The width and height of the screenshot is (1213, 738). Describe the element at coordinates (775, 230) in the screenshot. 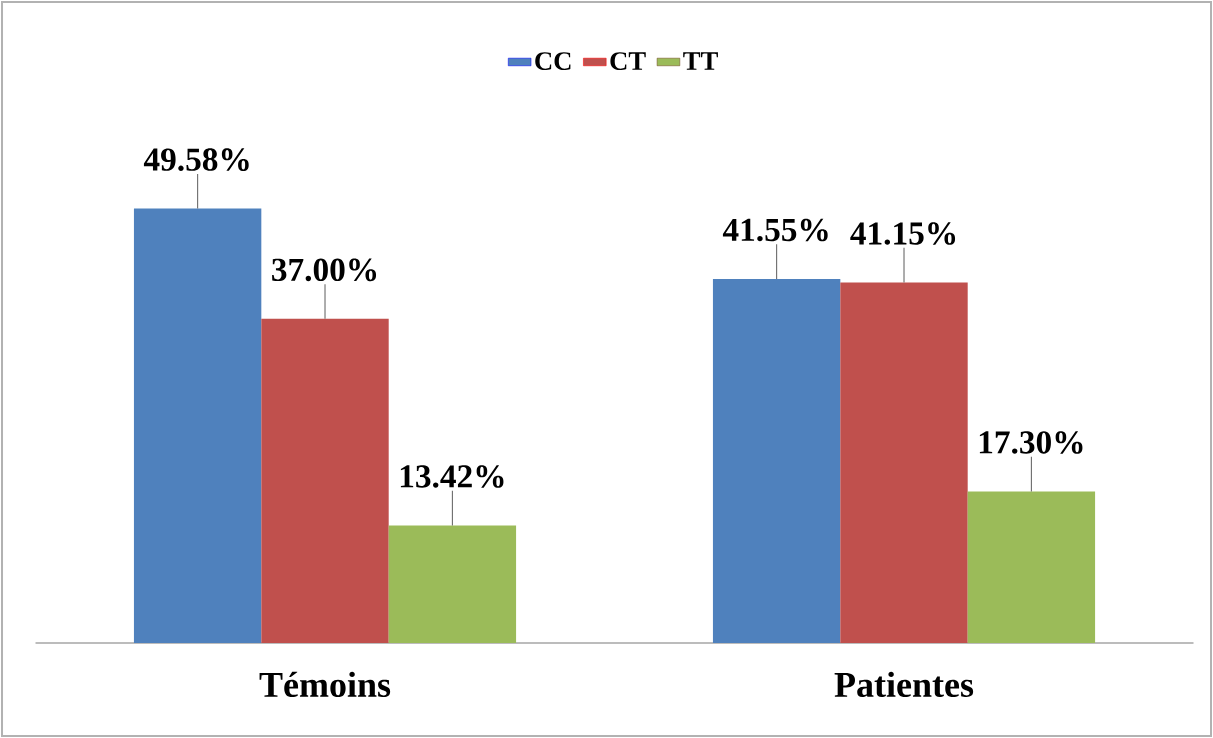

I see `data-label: 41.55%` at that location.